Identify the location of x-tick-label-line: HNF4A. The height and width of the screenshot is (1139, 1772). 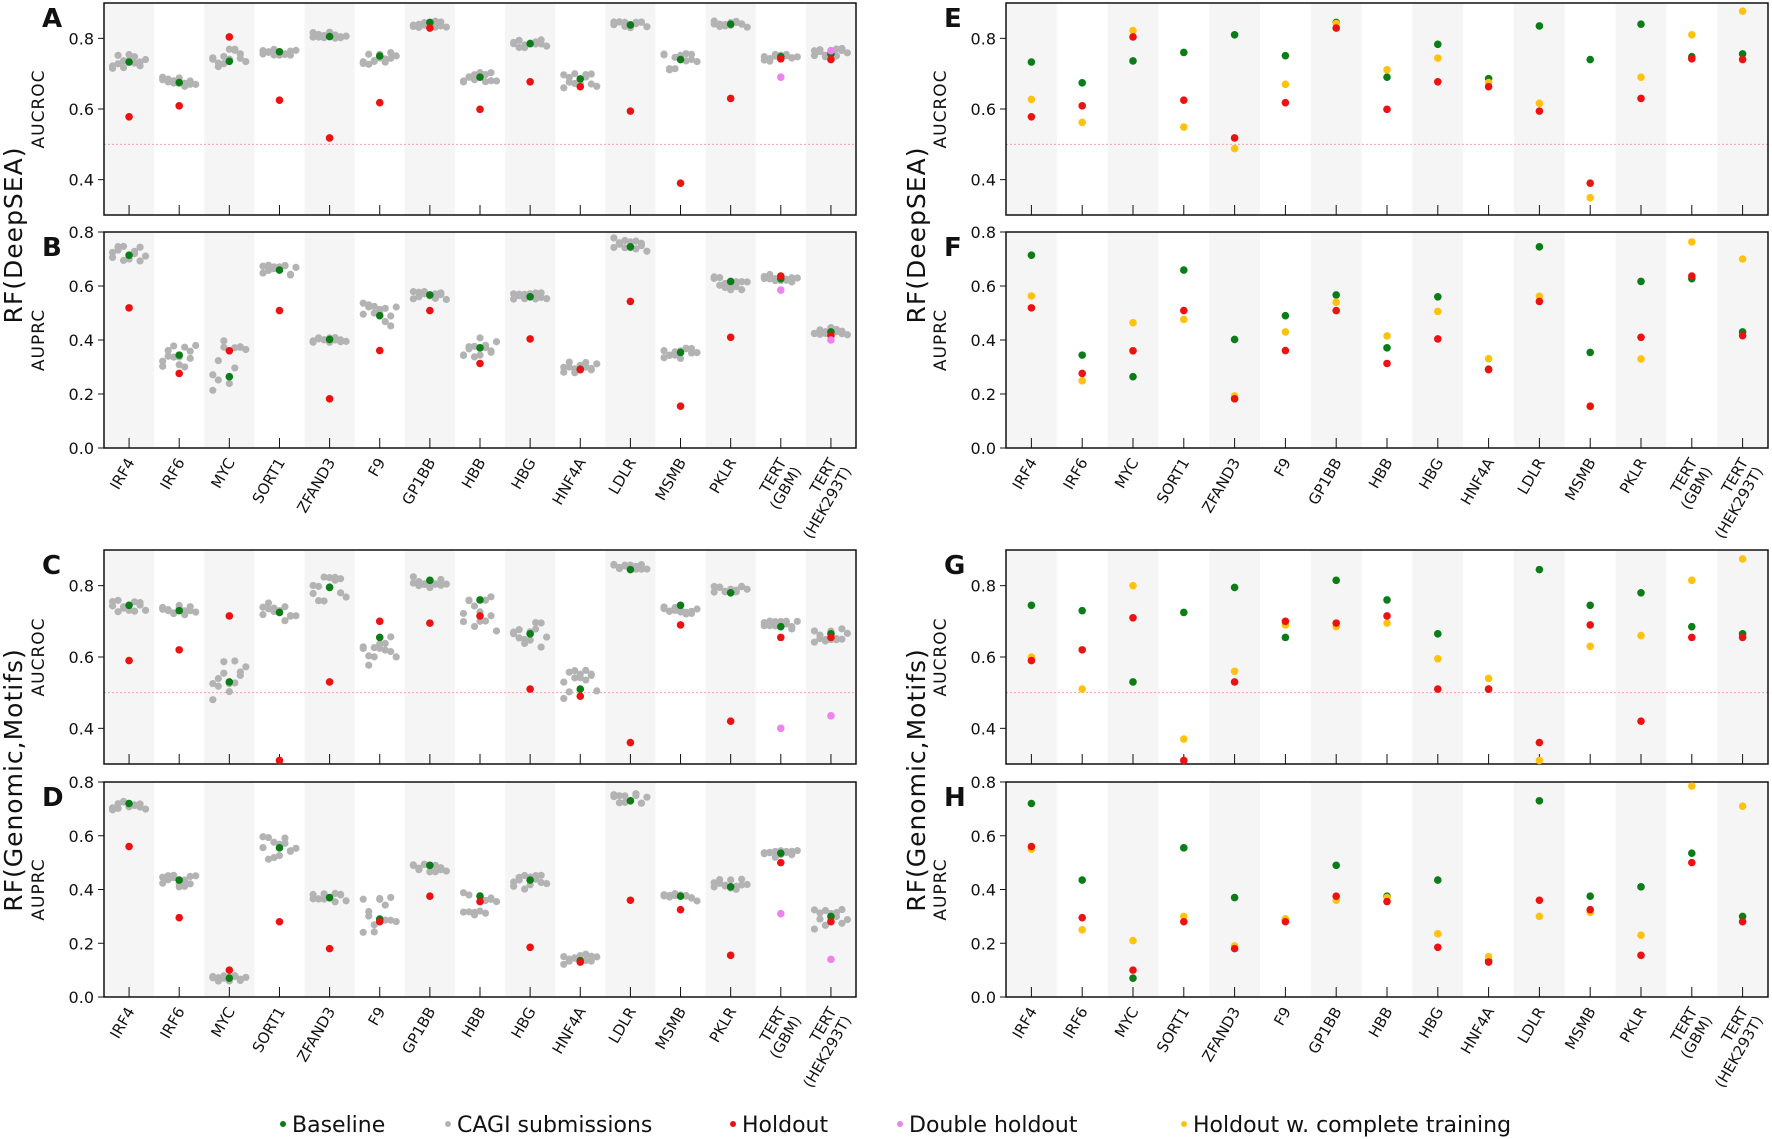
(1477, 1030).